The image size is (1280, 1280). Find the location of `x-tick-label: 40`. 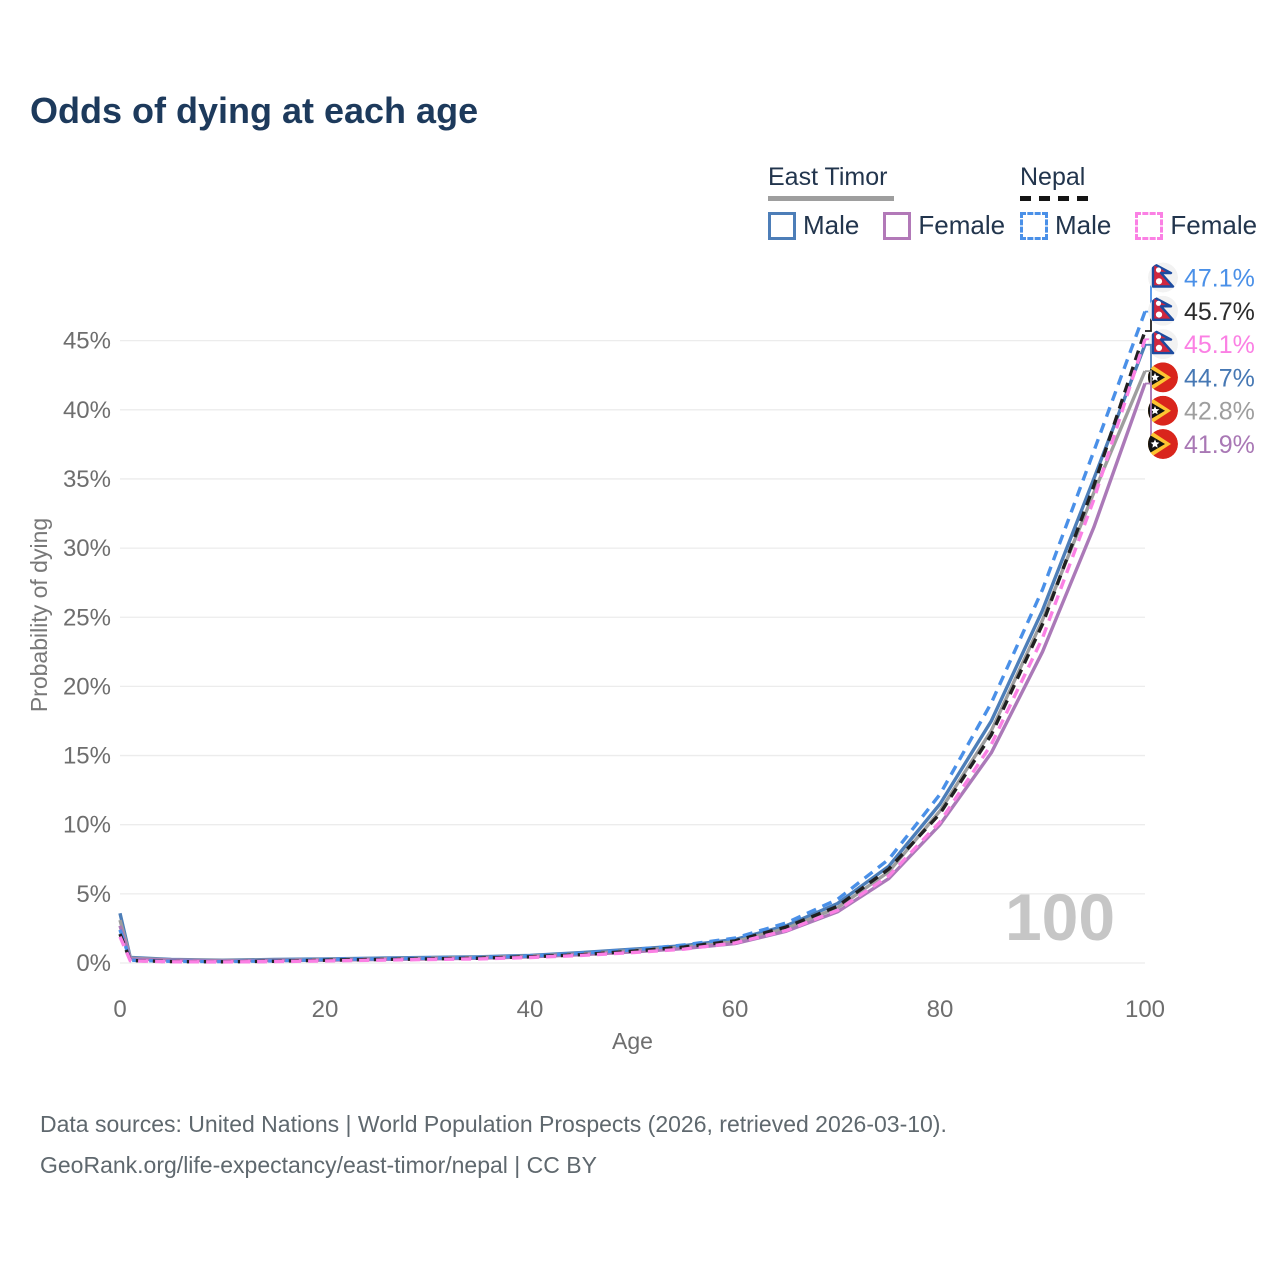

x-tick-label: 40 is located at coordinates (530, 1009).